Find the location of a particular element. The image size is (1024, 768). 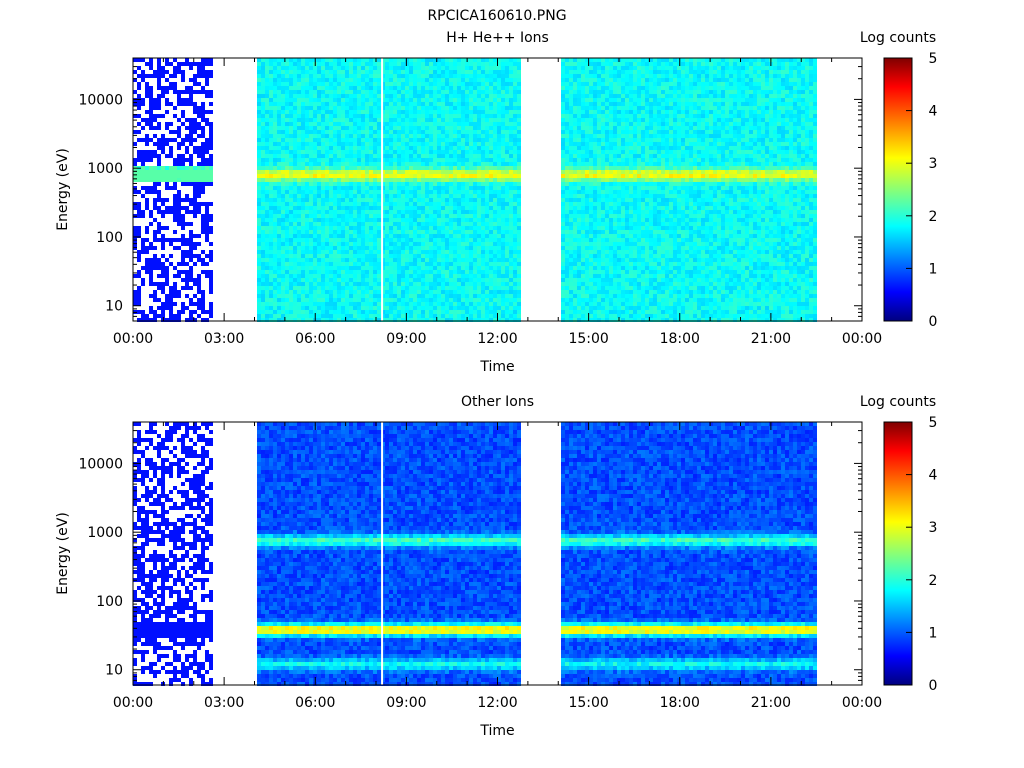

figure-title: RPCICA160610.PNG is located at coordinates (496, 16).